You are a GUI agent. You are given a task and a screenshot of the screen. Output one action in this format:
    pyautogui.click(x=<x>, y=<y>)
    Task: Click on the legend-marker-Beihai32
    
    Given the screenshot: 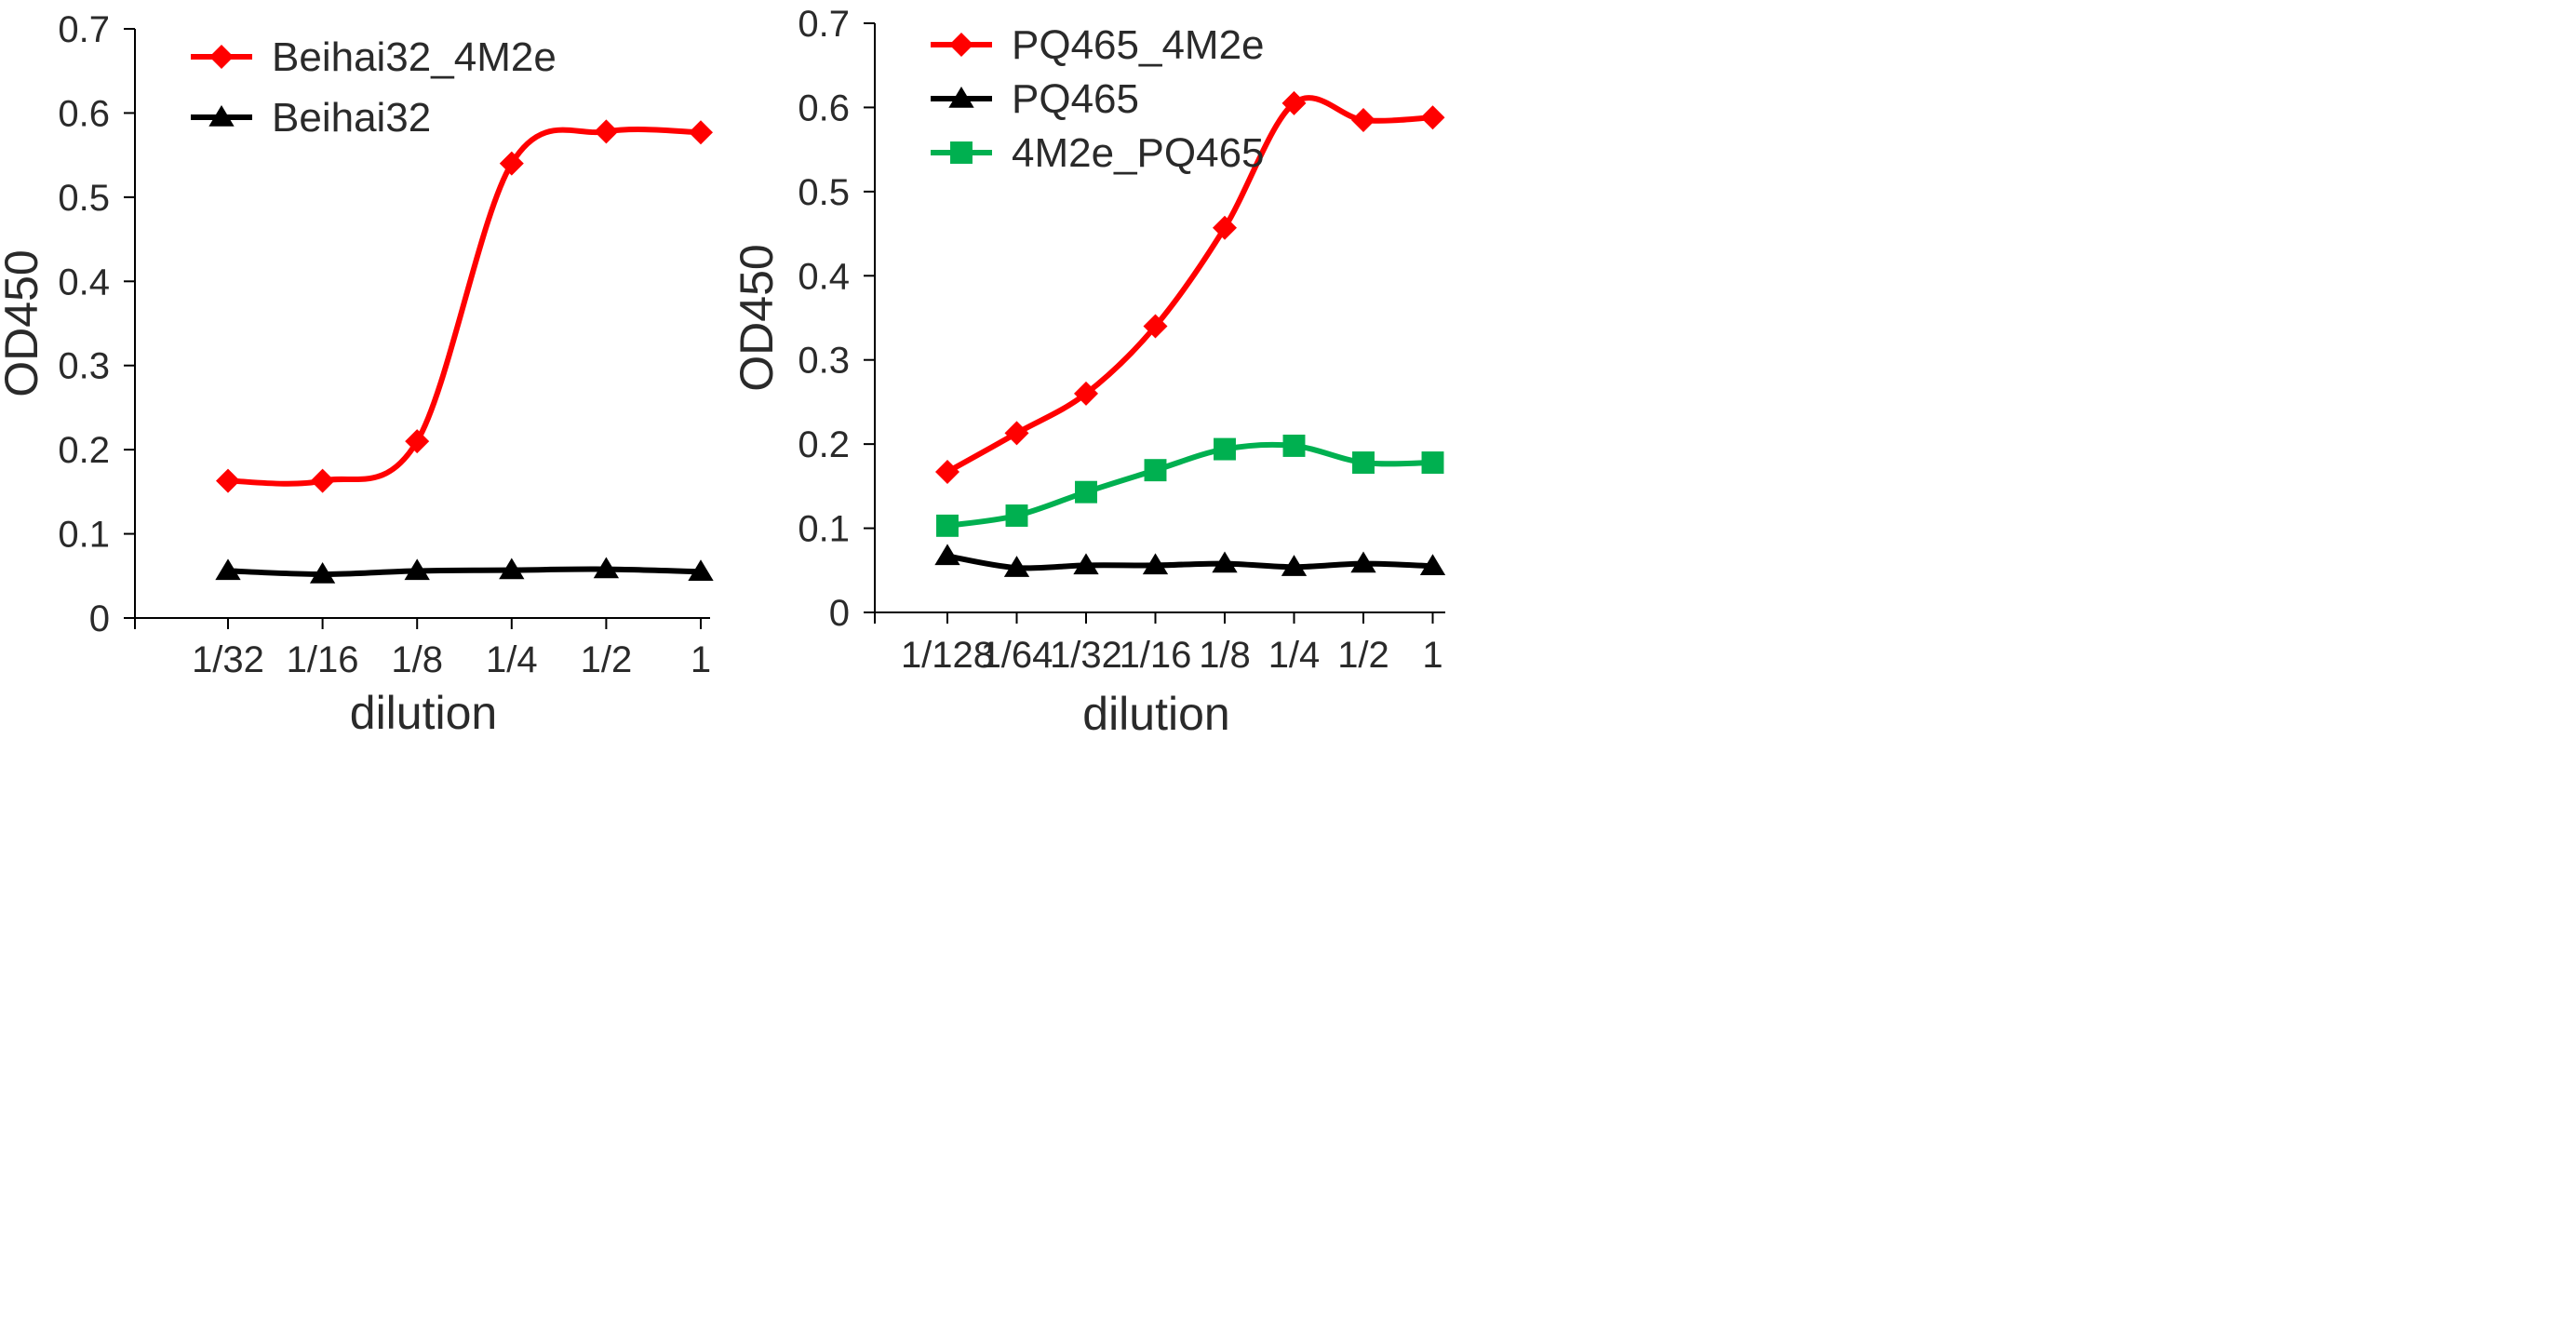 What is the action you would take?
    pyautogui.click(x=221, y=116)
    